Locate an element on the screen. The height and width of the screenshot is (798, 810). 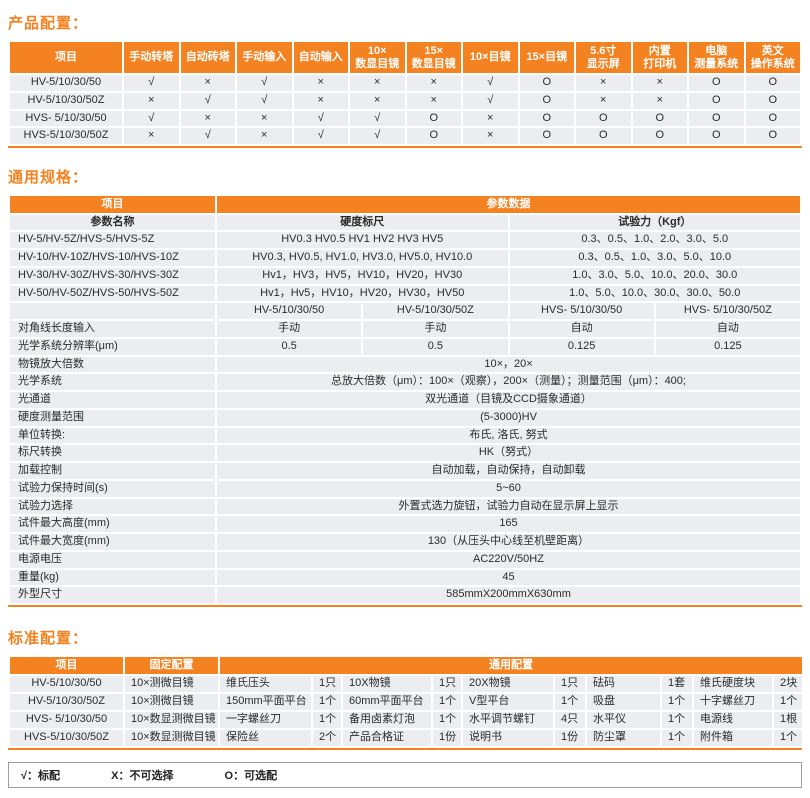
item-name: 维氏压头 is located at coordinates (265, 683).